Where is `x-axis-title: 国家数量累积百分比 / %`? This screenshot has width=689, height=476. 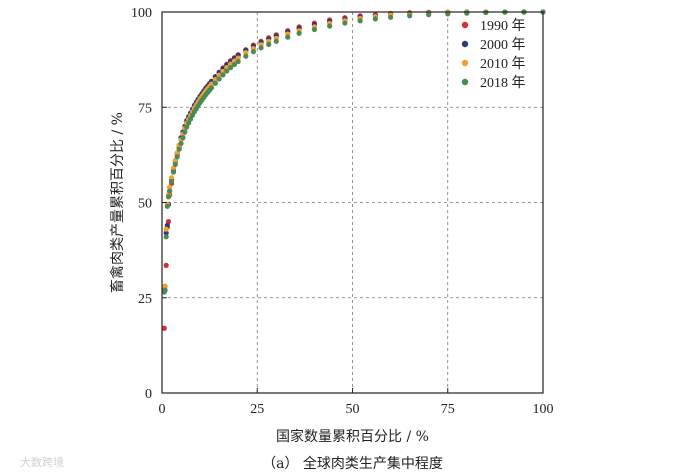
x-axis-title: 国家数量累积百分比 / % is located at coordinates (352, 436).